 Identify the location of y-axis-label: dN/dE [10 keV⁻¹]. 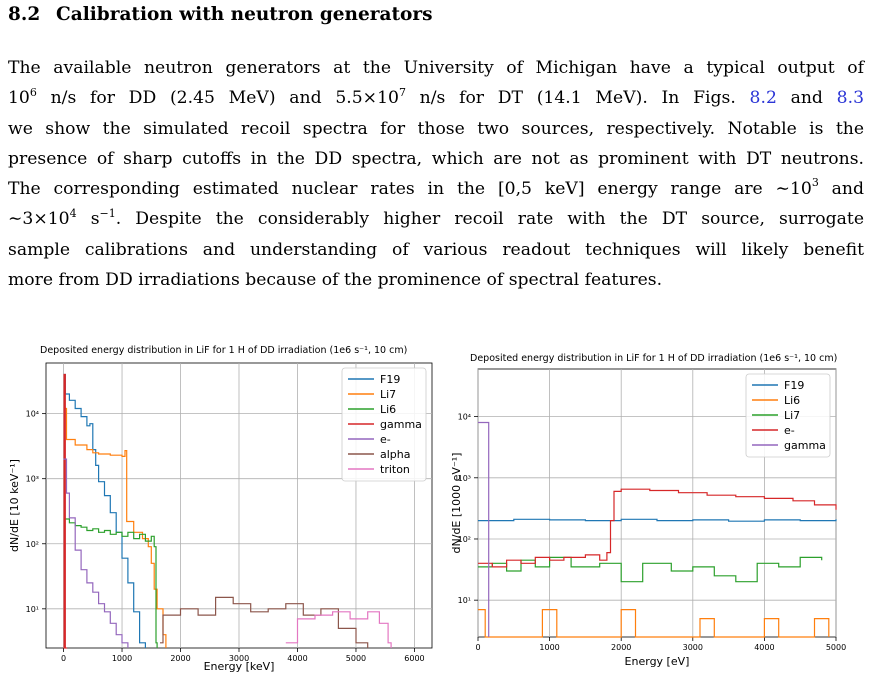
(14, 505).